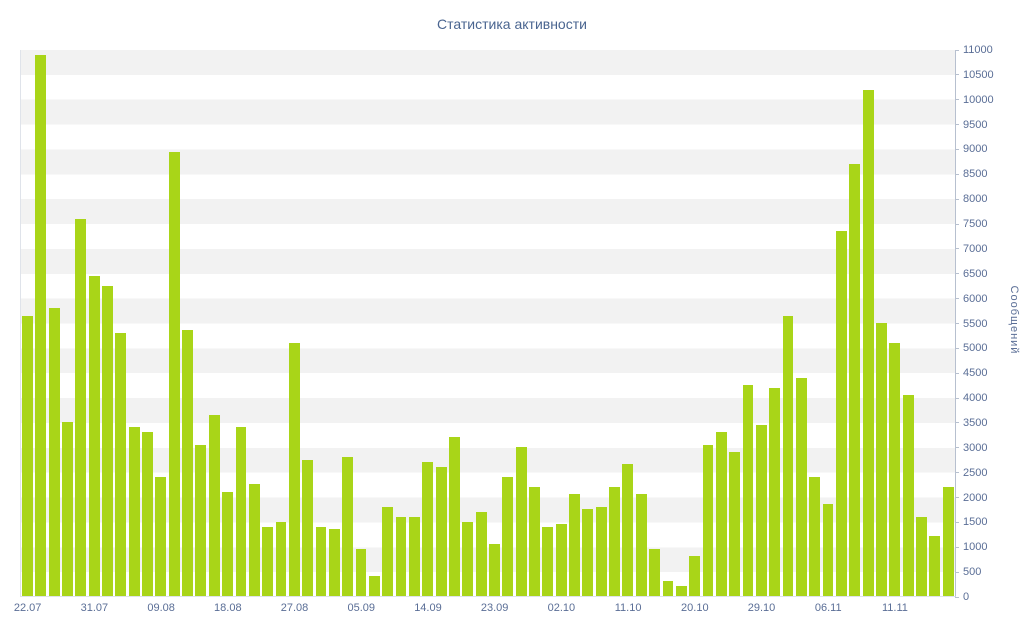 The height and width of the screenshot is (640, 1024). I want to click on y-tick: 3500, so click(971, 423).